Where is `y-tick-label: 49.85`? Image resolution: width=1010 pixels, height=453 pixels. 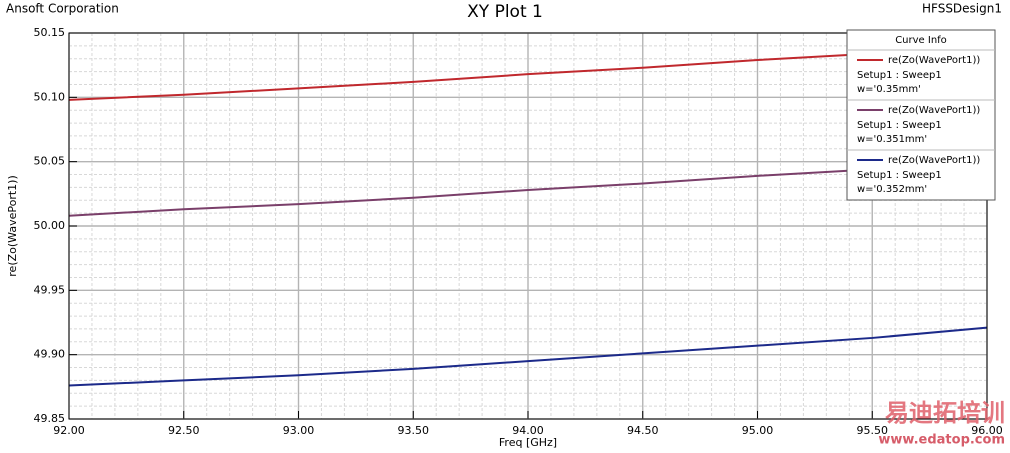
y-tick-label: 49.85 is located at coordinates (50, 418).